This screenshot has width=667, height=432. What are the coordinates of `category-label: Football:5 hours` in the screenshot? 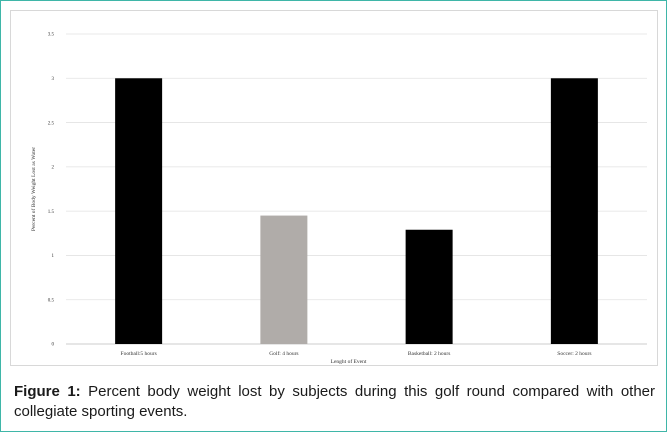 It's located at (139, 354).